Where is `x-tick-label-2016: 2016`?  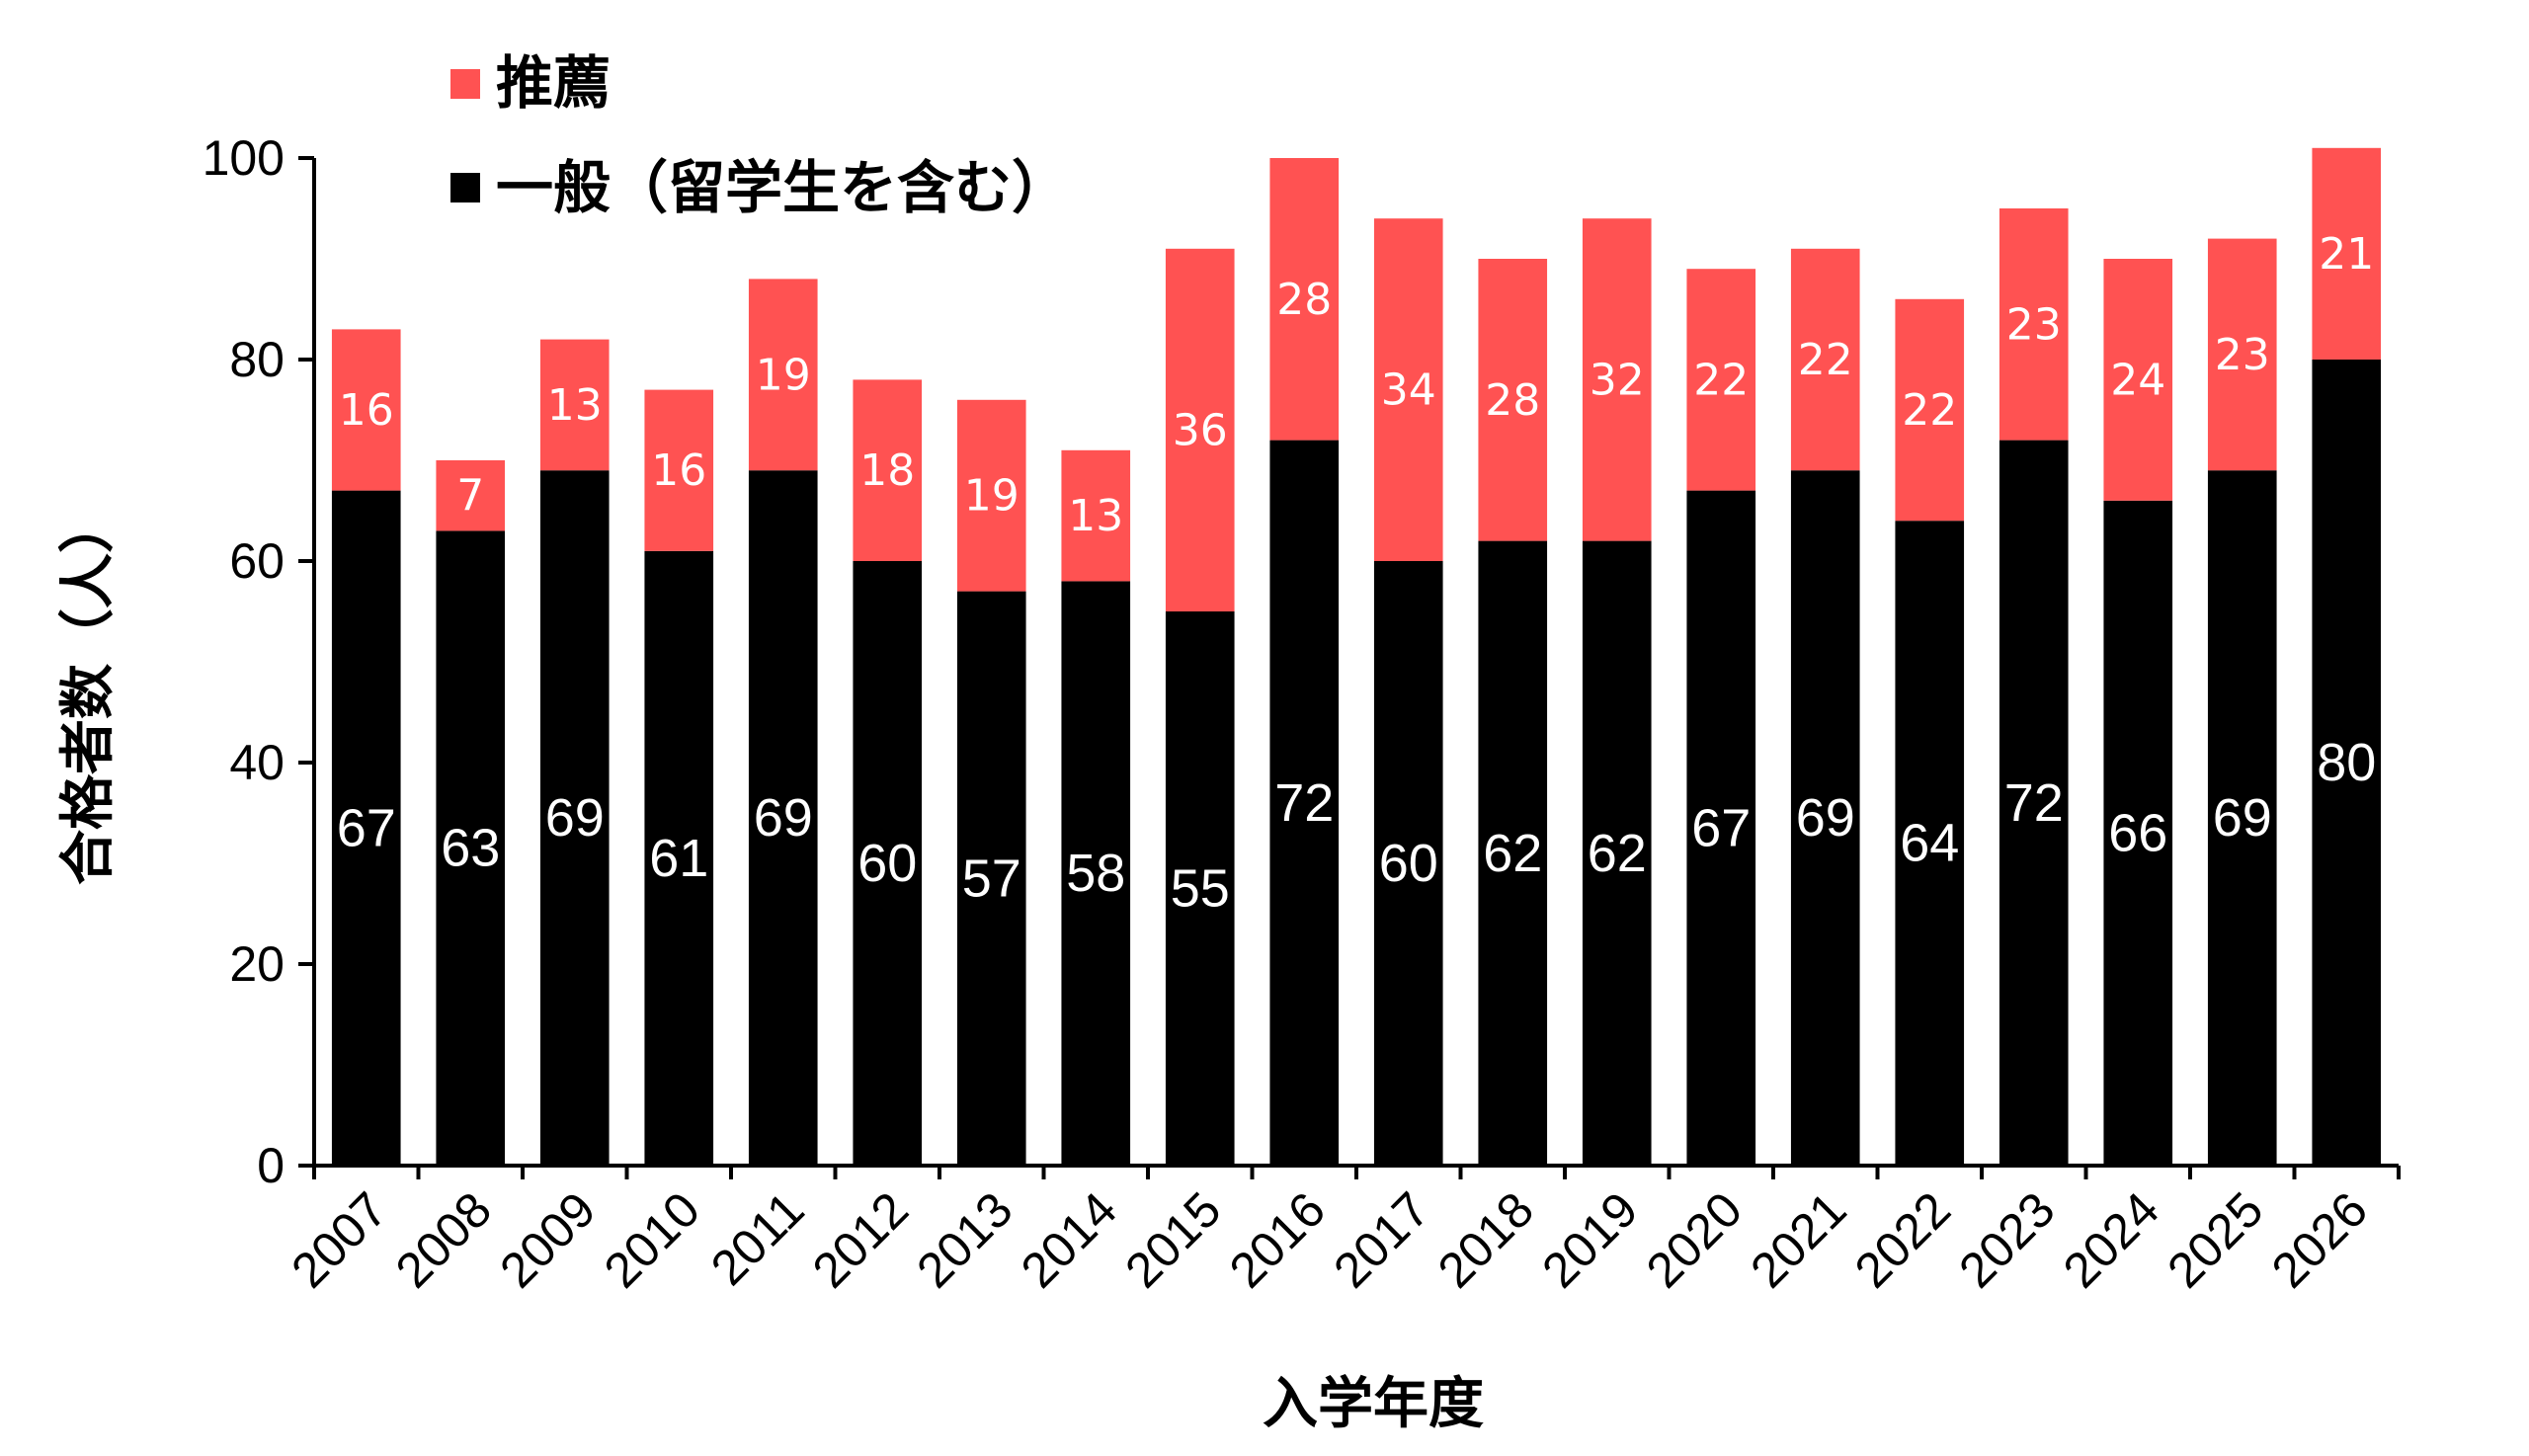 x-tick-label-2016: 2016 is located at coordinates (1277, 1239).